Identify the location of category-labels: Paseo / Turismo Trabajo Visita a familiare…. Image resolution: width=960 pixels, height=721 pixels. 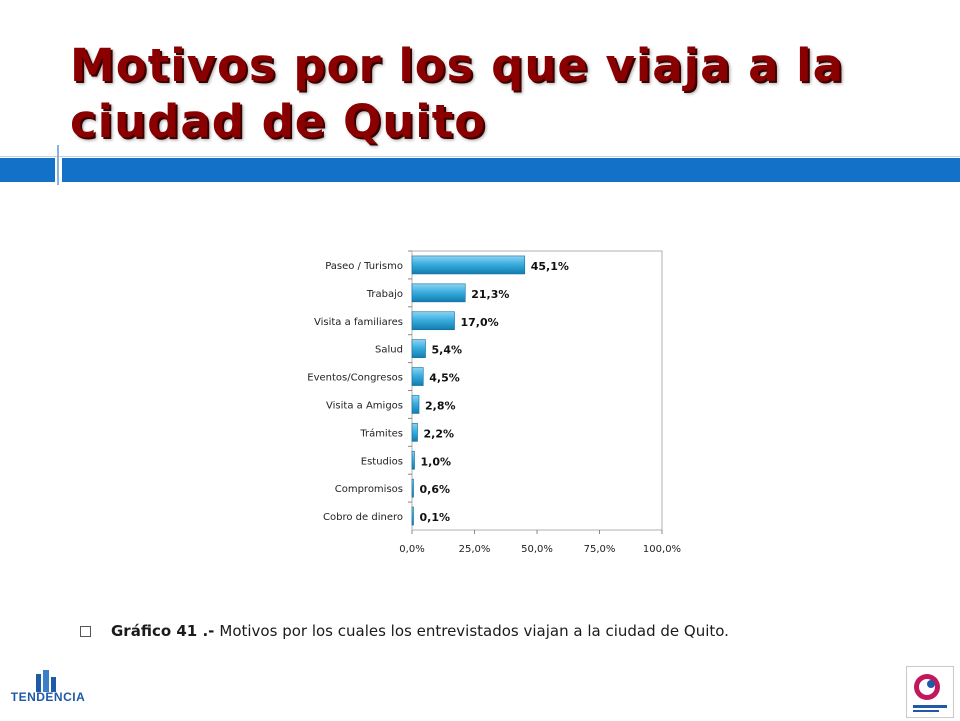
(355, 392).